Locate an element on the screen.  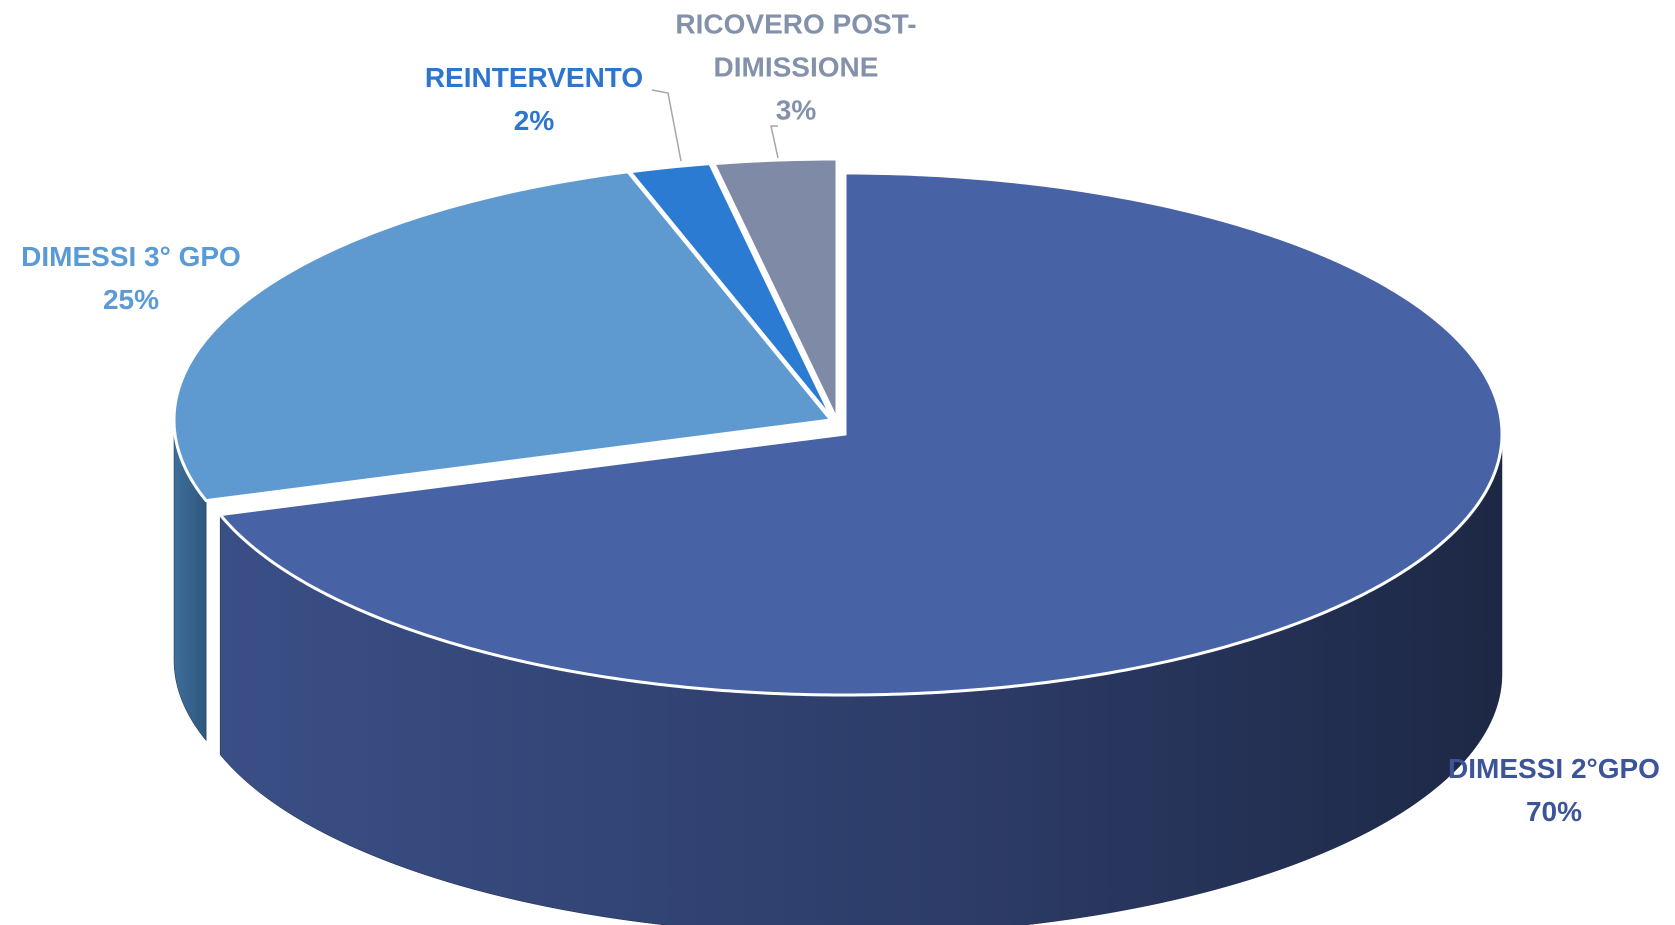
label-name: RICOVERO POST-DIMISSIONE is located at coordinates (796, 45).